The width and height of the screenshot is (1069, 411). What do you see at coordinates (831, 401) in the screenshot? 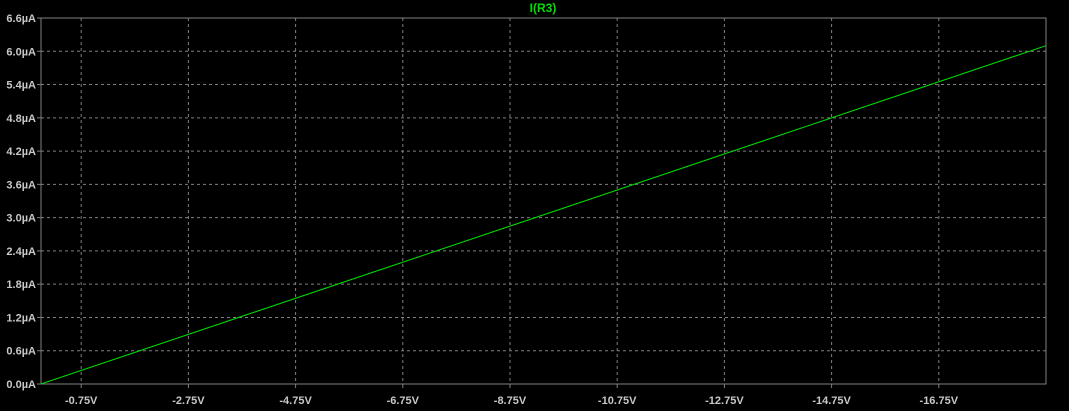
I see `x-tick-label: -14.75V` at bounding box center [831, 401].